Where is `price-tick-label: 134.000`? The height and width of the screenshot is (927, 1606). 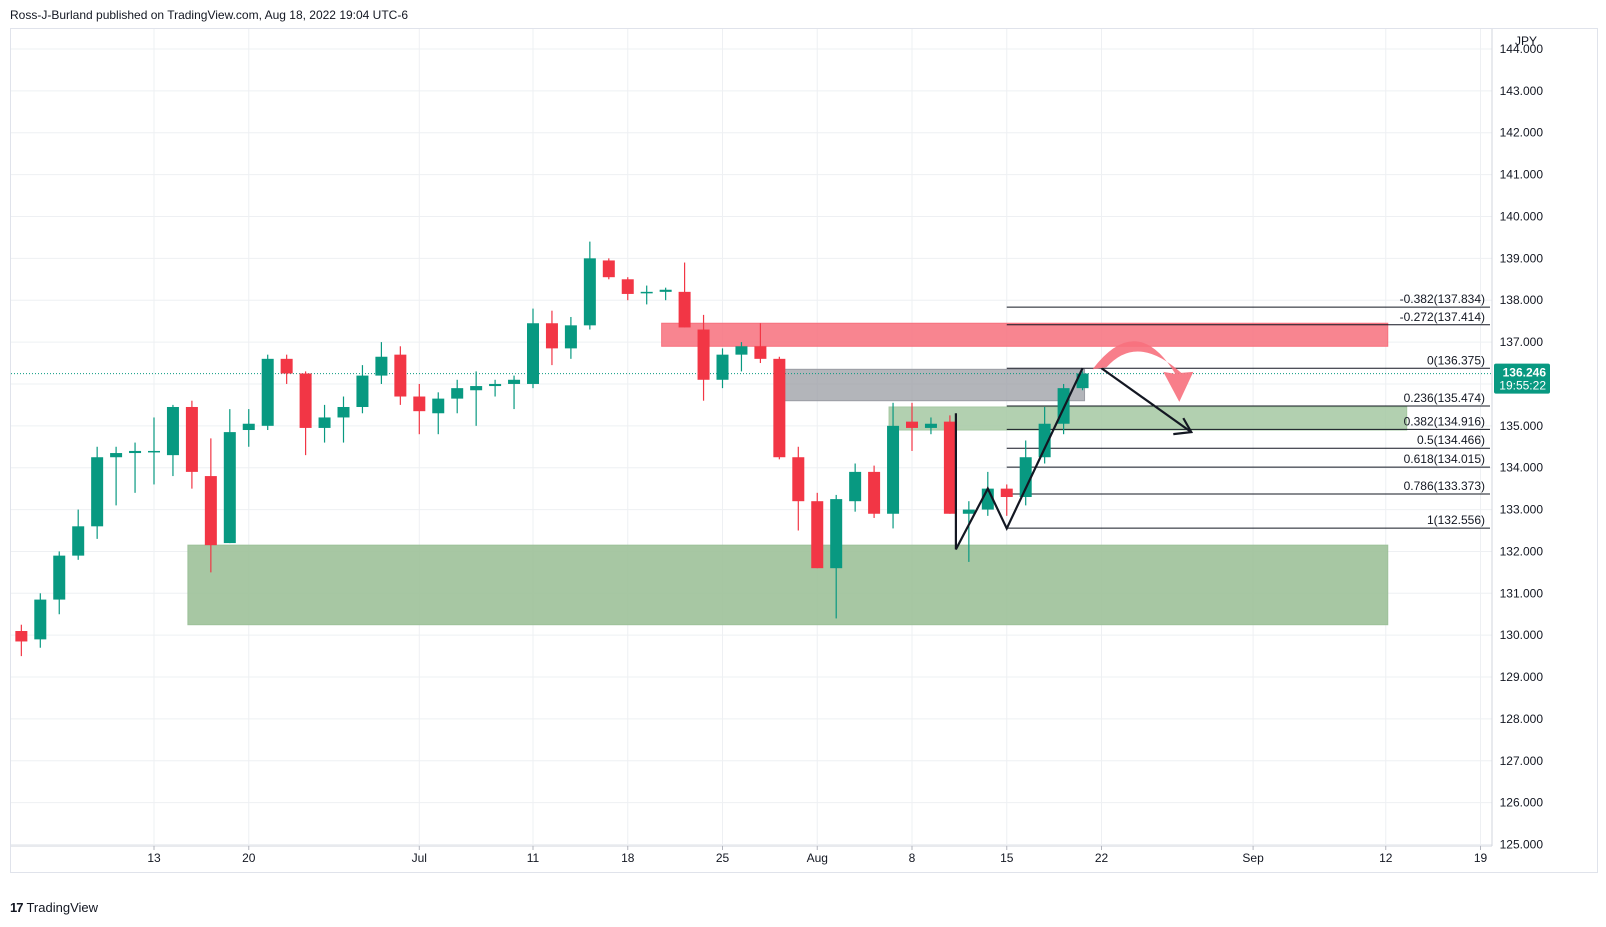 price-tick-label: 134.000 is located at coordinates (1522, 468).